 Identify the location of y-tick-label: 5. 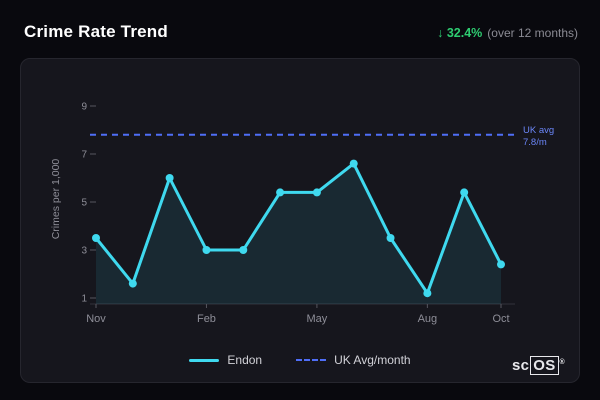
(84, 203).